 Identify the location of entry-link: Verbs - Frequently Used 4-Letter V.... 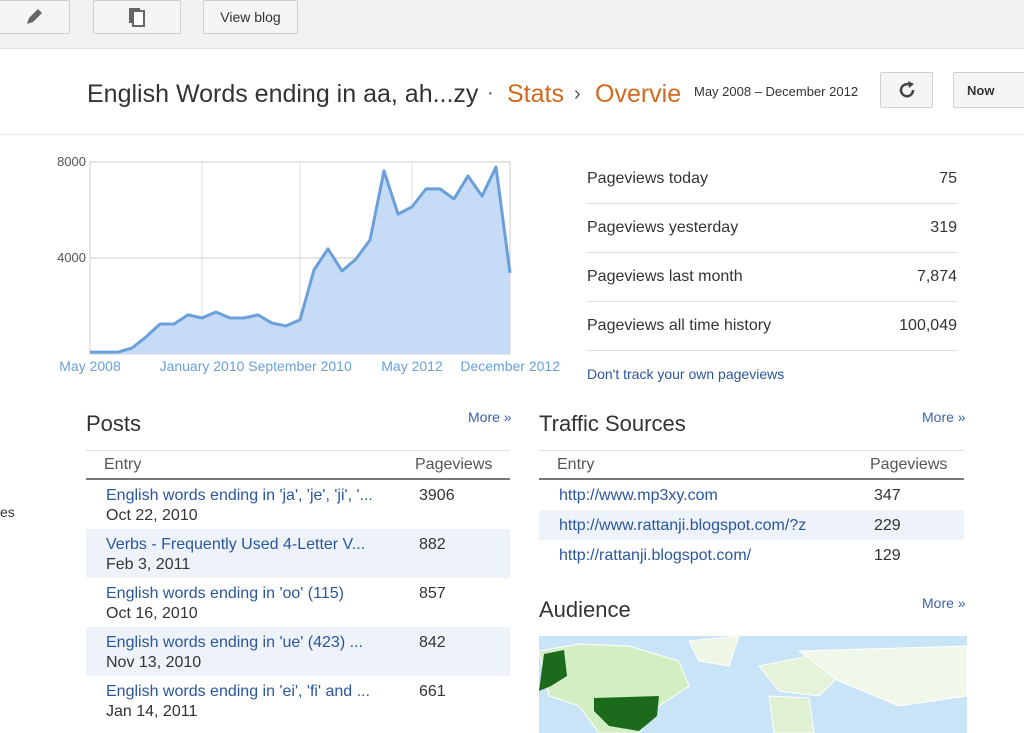
(236, 544).